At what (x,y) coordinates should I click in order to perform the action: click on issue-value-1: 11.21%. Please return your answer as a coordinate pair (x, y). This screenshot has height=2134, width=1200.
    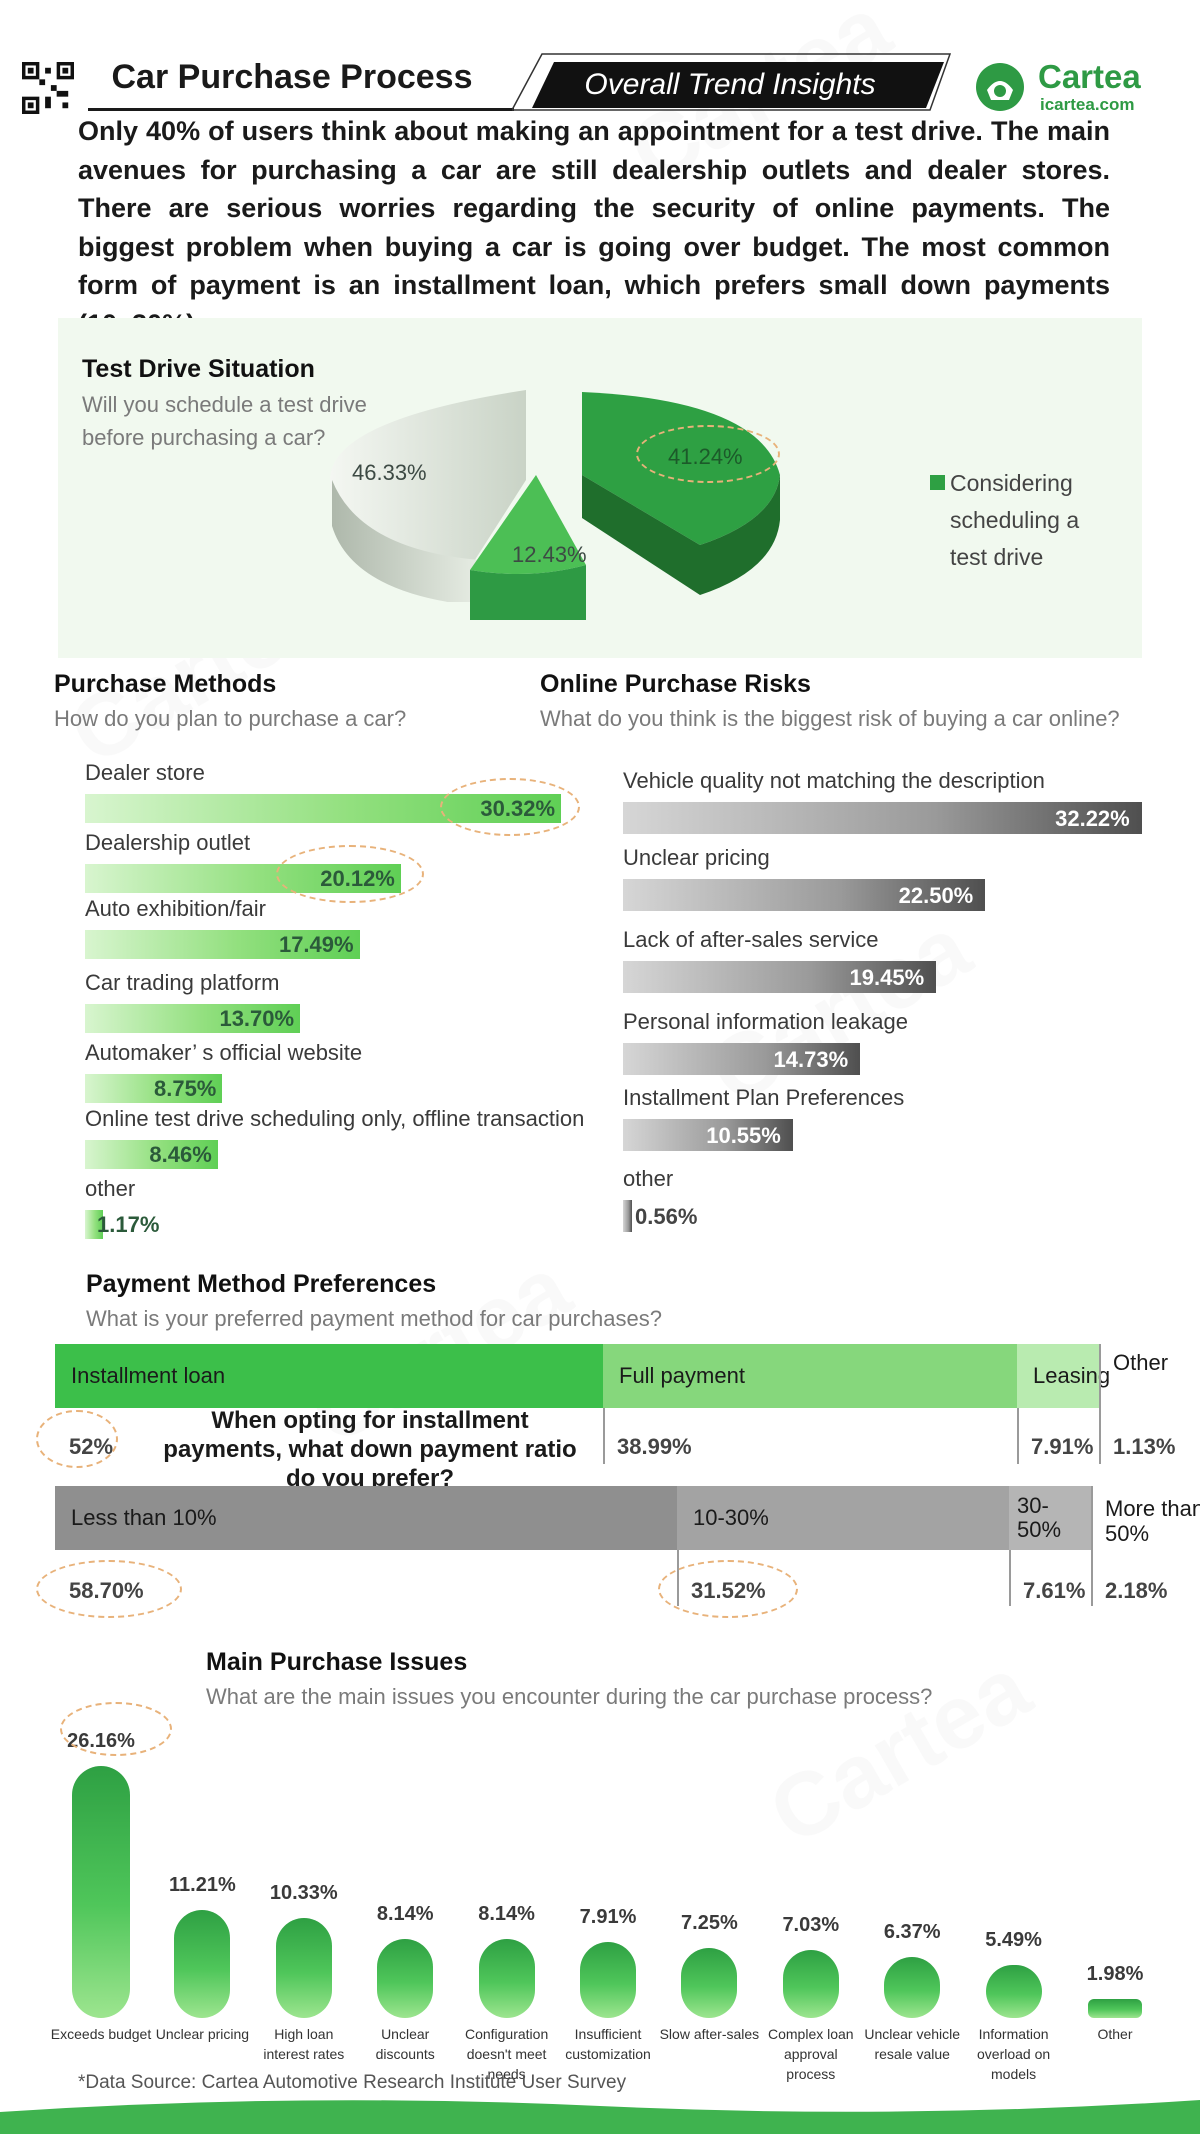
    Looking at the image, I should click on (202, 1884).